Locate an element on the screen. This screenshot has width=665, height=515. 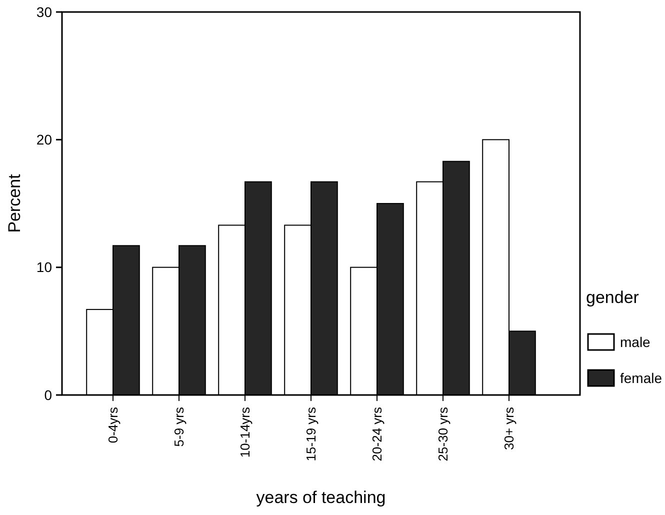
x-tick-label: 30+ yrs is located at coordinates (509, 428).